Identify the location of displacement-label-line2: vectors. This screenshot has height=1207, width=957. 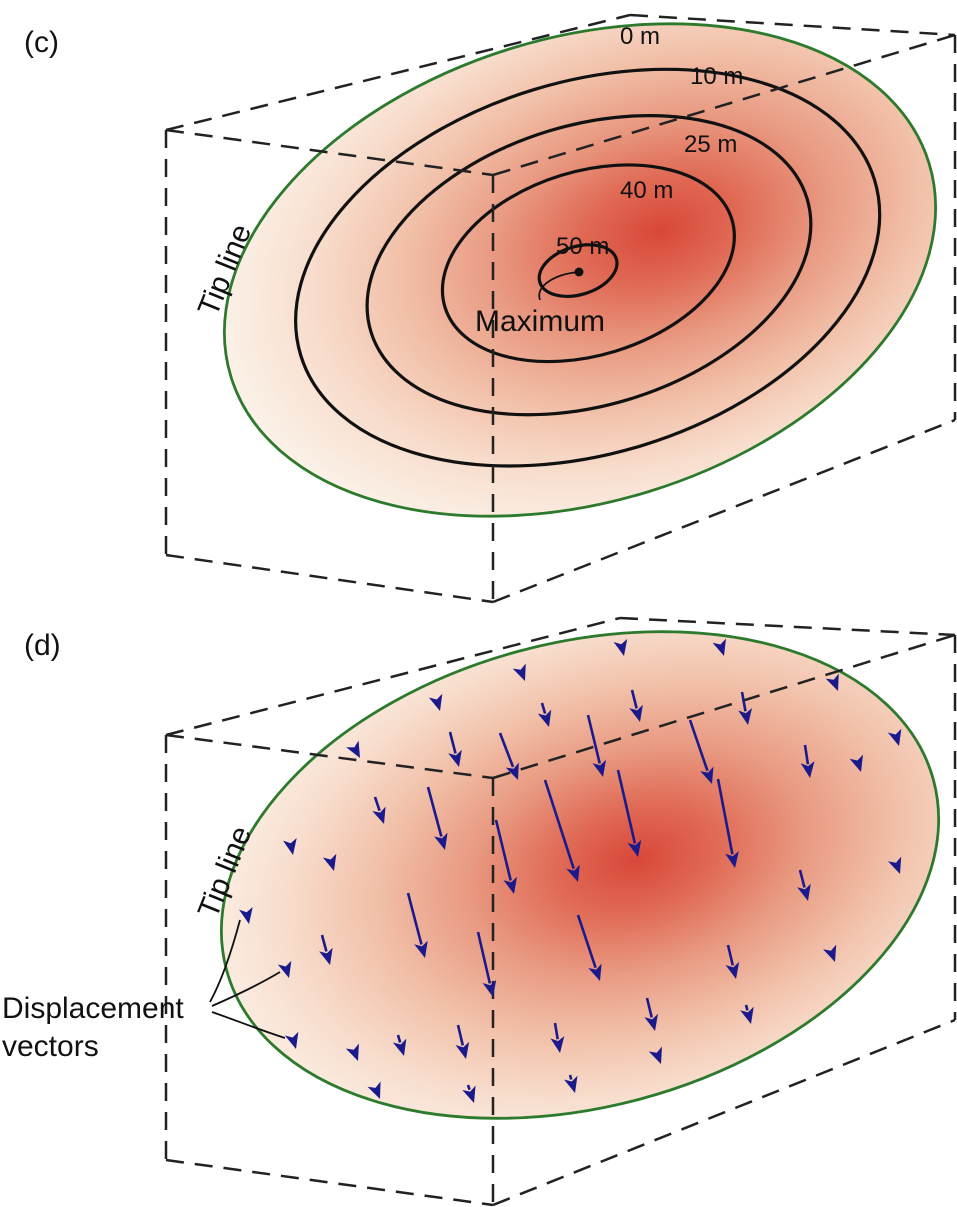
(50, 1046).